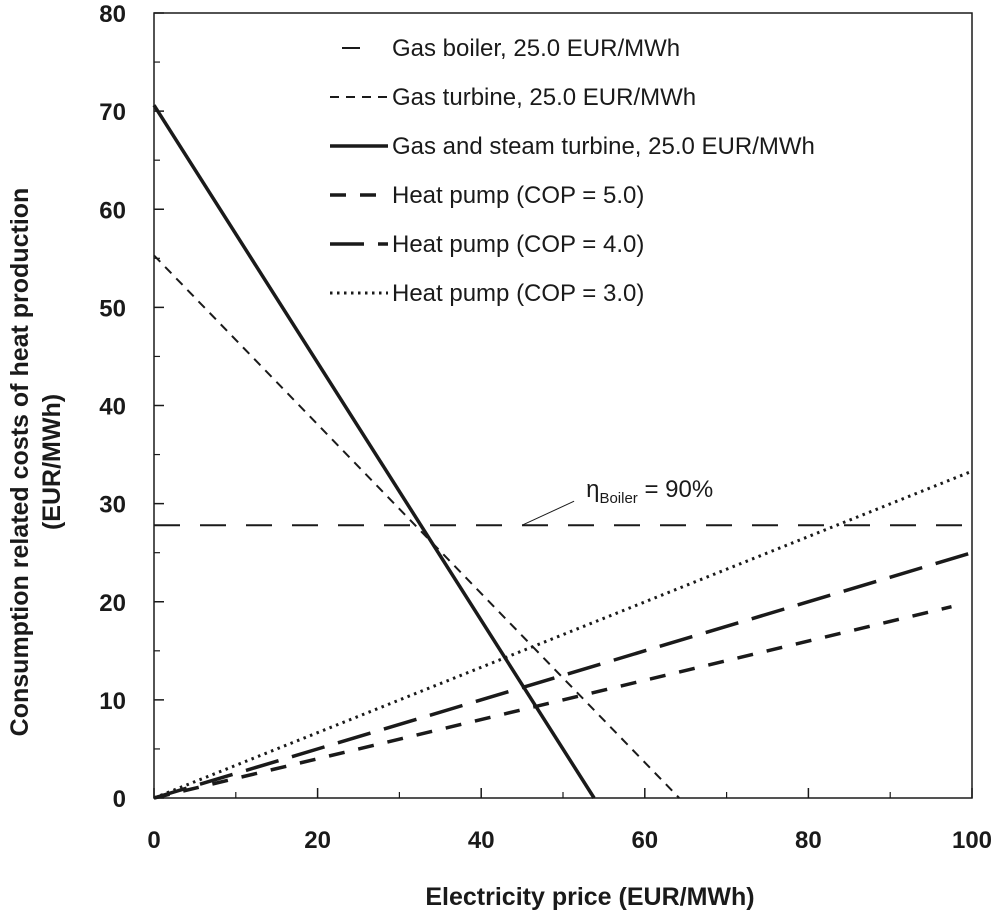 This screenshot has width=999, height=916. I want to click on legend-label-2: Gas turbine, 25.0 EUR/MWh, so click(544, 97).